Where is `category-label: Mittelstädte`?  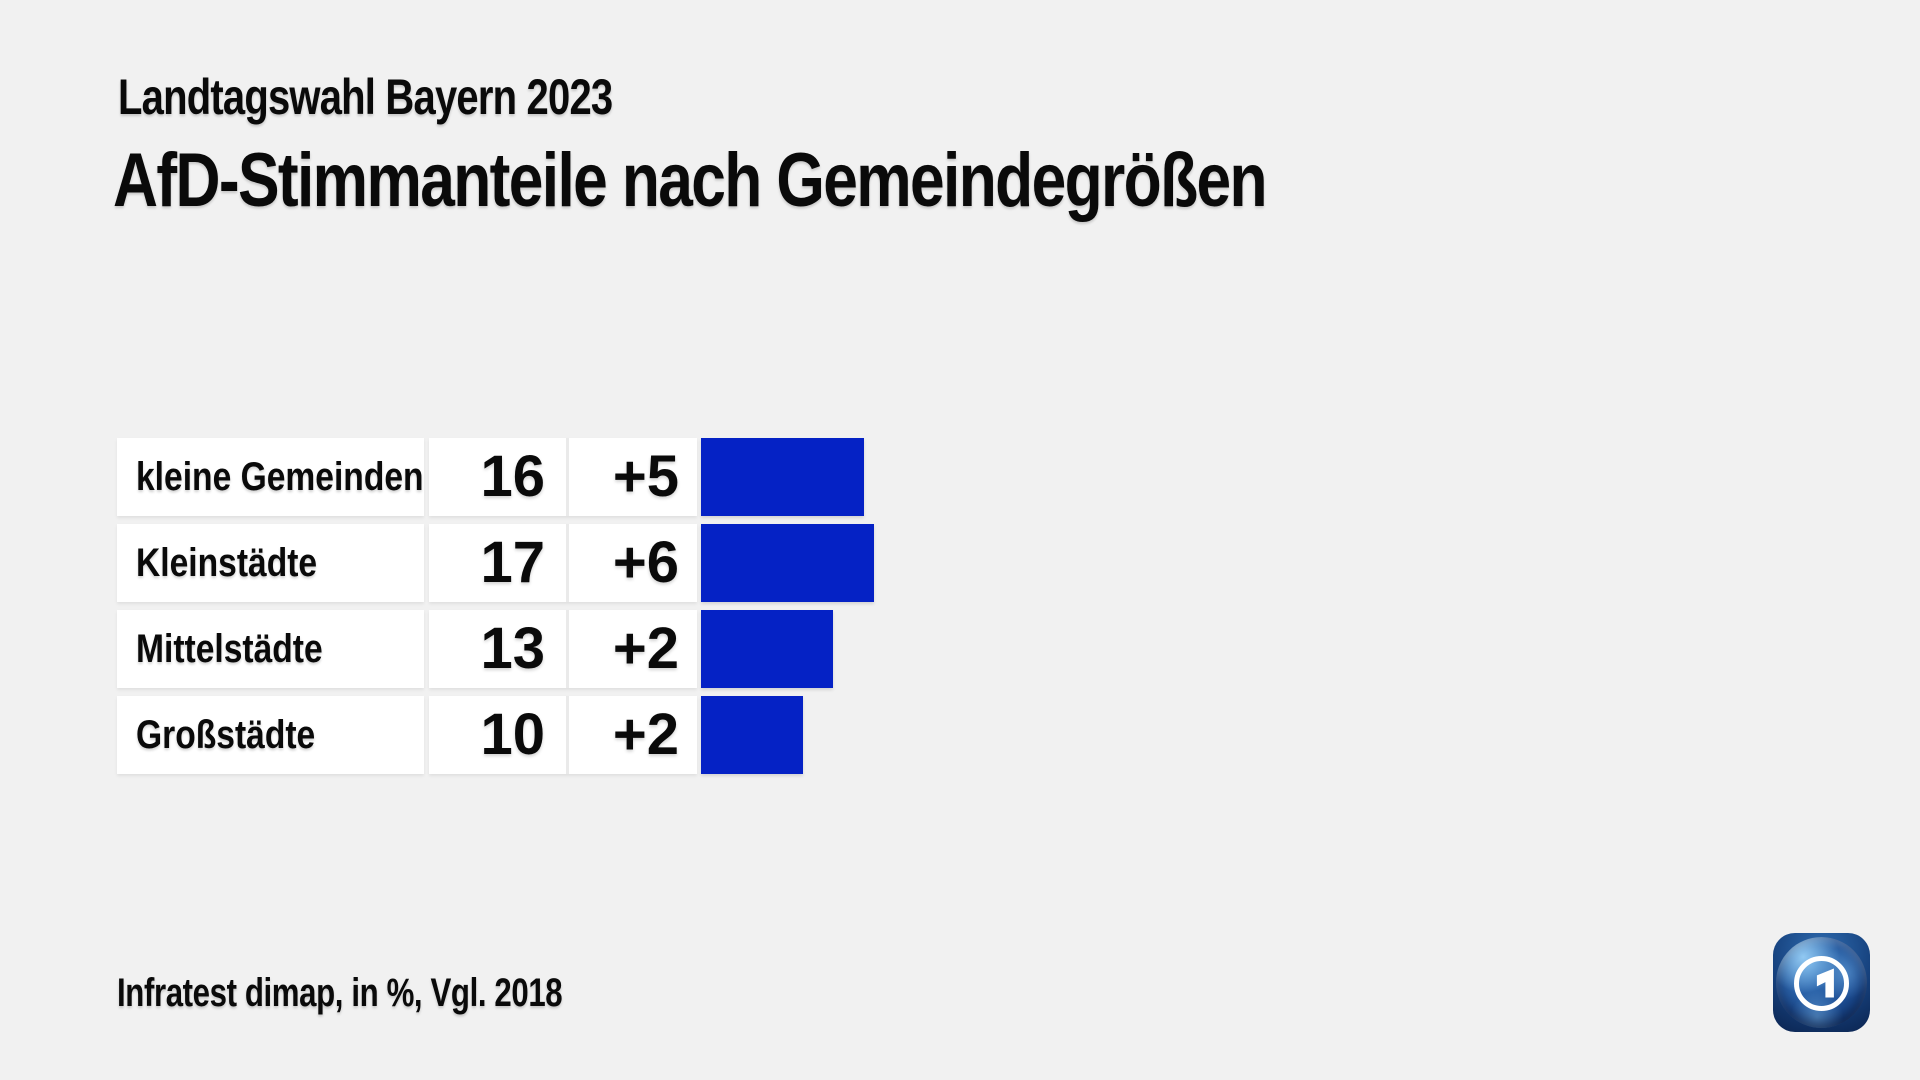 category-label: Mittelstädte is located at coordinates (229, 649).